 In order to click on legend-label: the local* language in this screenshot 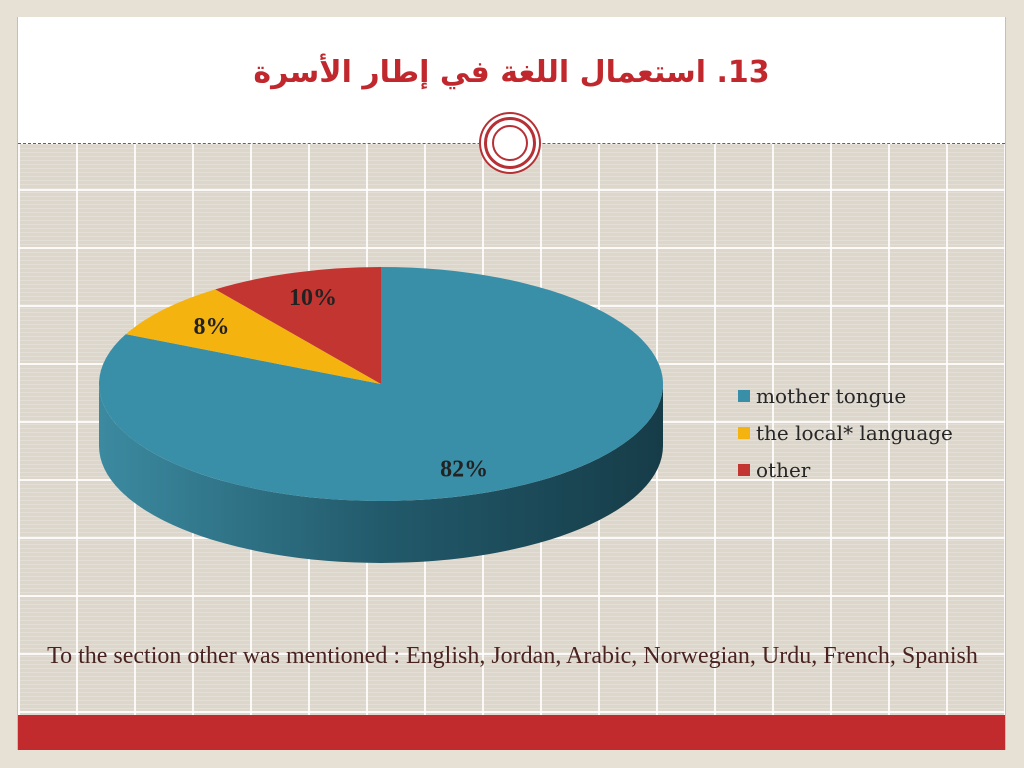, I will do `click(854, 432)`.